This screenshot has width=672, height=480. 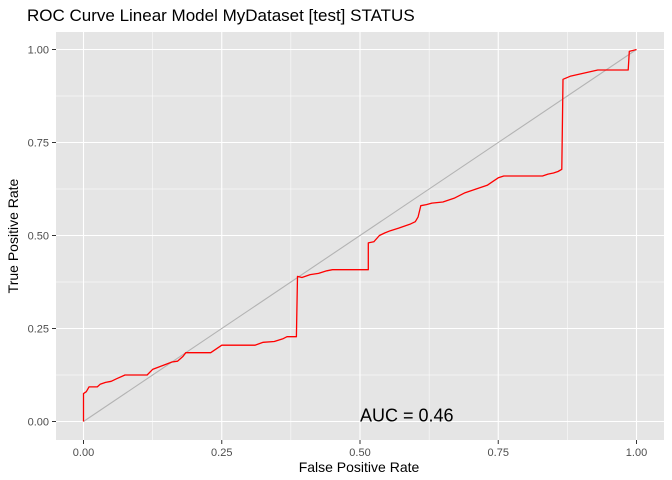 I want to click on auc-annotation: AUC = 0.46, so click(x=407, y=416).